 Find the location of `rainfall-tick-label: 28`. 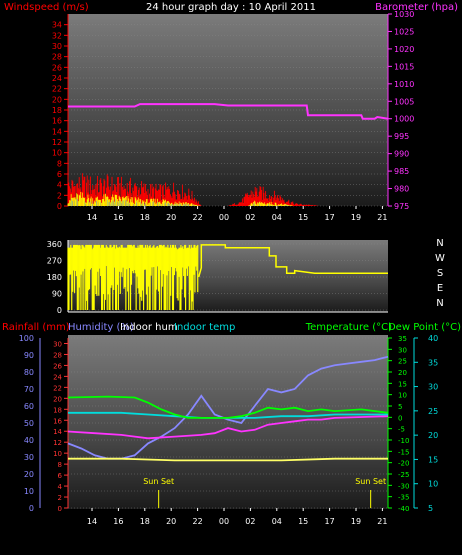

rainfall-tick-label: 28 is located at coordinates (57, 355).